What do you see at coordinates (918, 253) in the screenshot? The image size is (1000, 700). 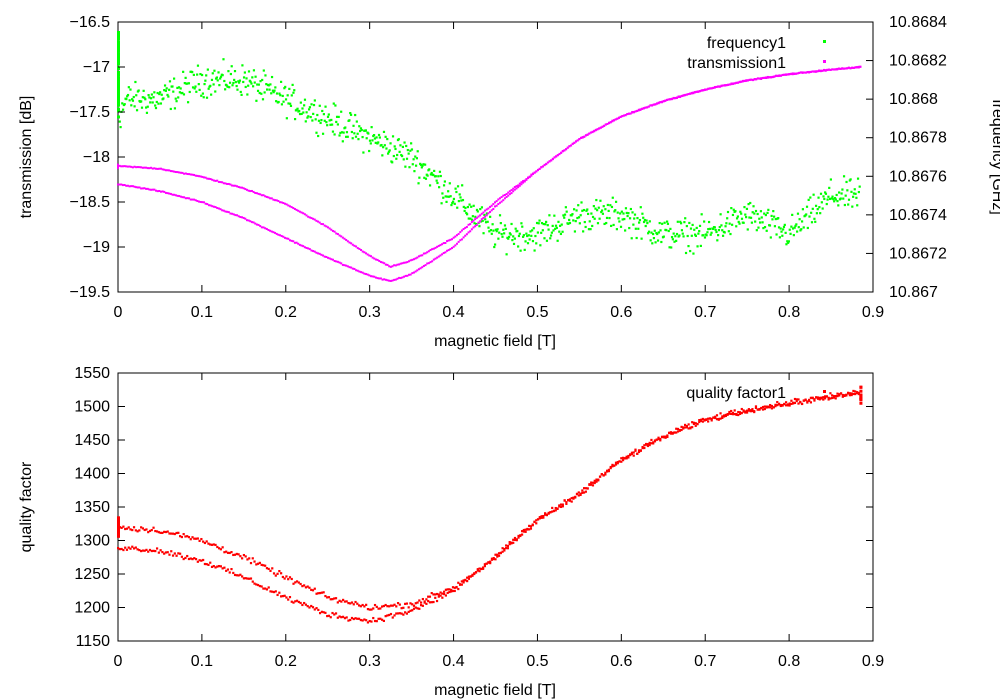 I see `top-y2tick-label: 10.8672` at bounding box center [918, 253].